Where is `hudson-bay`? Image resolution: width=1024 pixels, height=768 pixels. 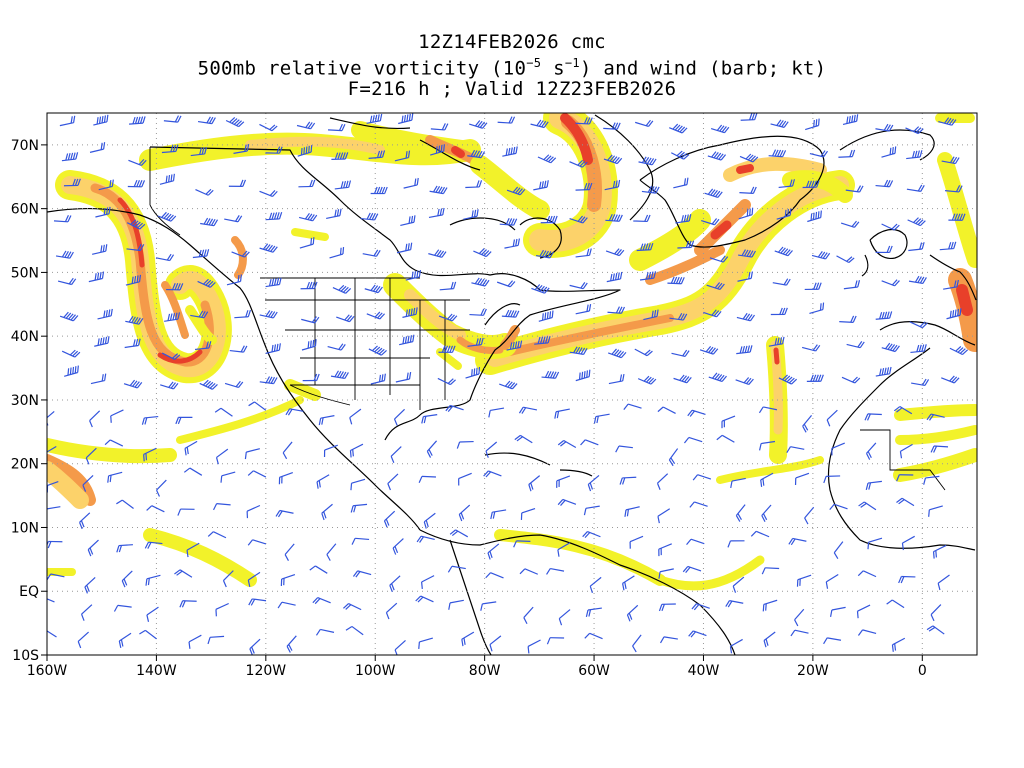 hudson-bay is located at coordinates (540, 238).